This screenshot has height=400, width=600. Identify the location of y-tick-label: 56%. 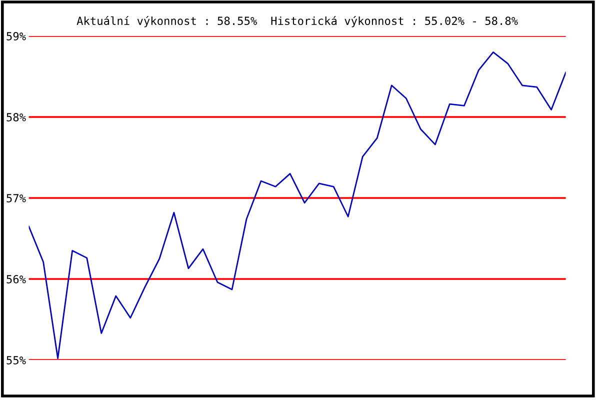
(16, 279).